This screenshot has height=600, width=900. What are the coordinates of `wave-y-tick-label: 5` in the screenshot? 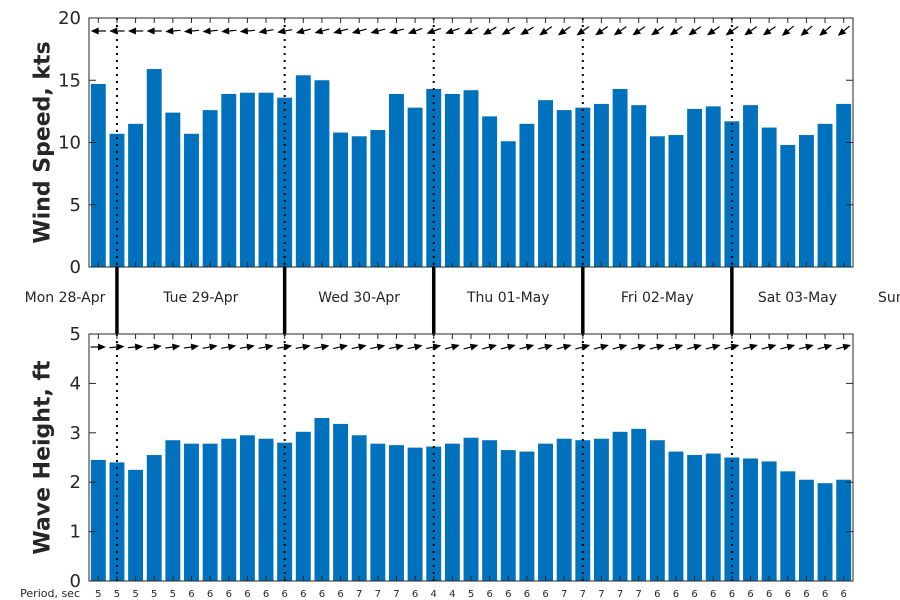 It's located at (75, 334).